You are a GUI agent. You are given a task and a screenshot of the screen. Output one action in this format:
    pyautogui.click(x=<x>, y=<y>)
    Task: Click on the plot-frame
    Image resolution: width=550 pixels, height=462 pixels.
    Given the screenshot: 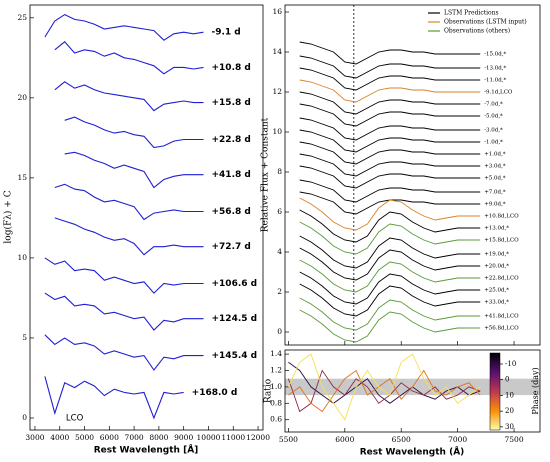 What is the action you would take?
    pyautogui.click(x=412, y=391)
    